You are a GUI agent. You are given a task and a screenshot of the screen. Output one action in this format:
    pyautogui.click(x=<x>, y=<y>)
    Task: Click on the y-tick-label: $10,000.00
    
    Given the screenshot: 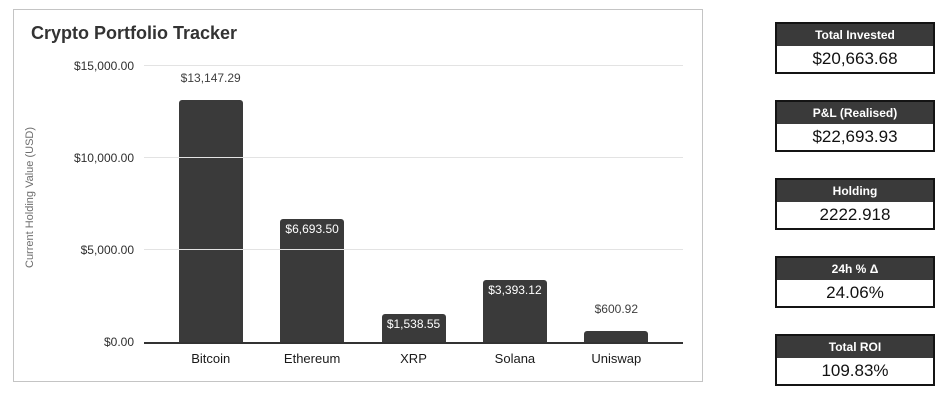 What is the action you would take?
    pyautogui.click(x=103, y=158)
    